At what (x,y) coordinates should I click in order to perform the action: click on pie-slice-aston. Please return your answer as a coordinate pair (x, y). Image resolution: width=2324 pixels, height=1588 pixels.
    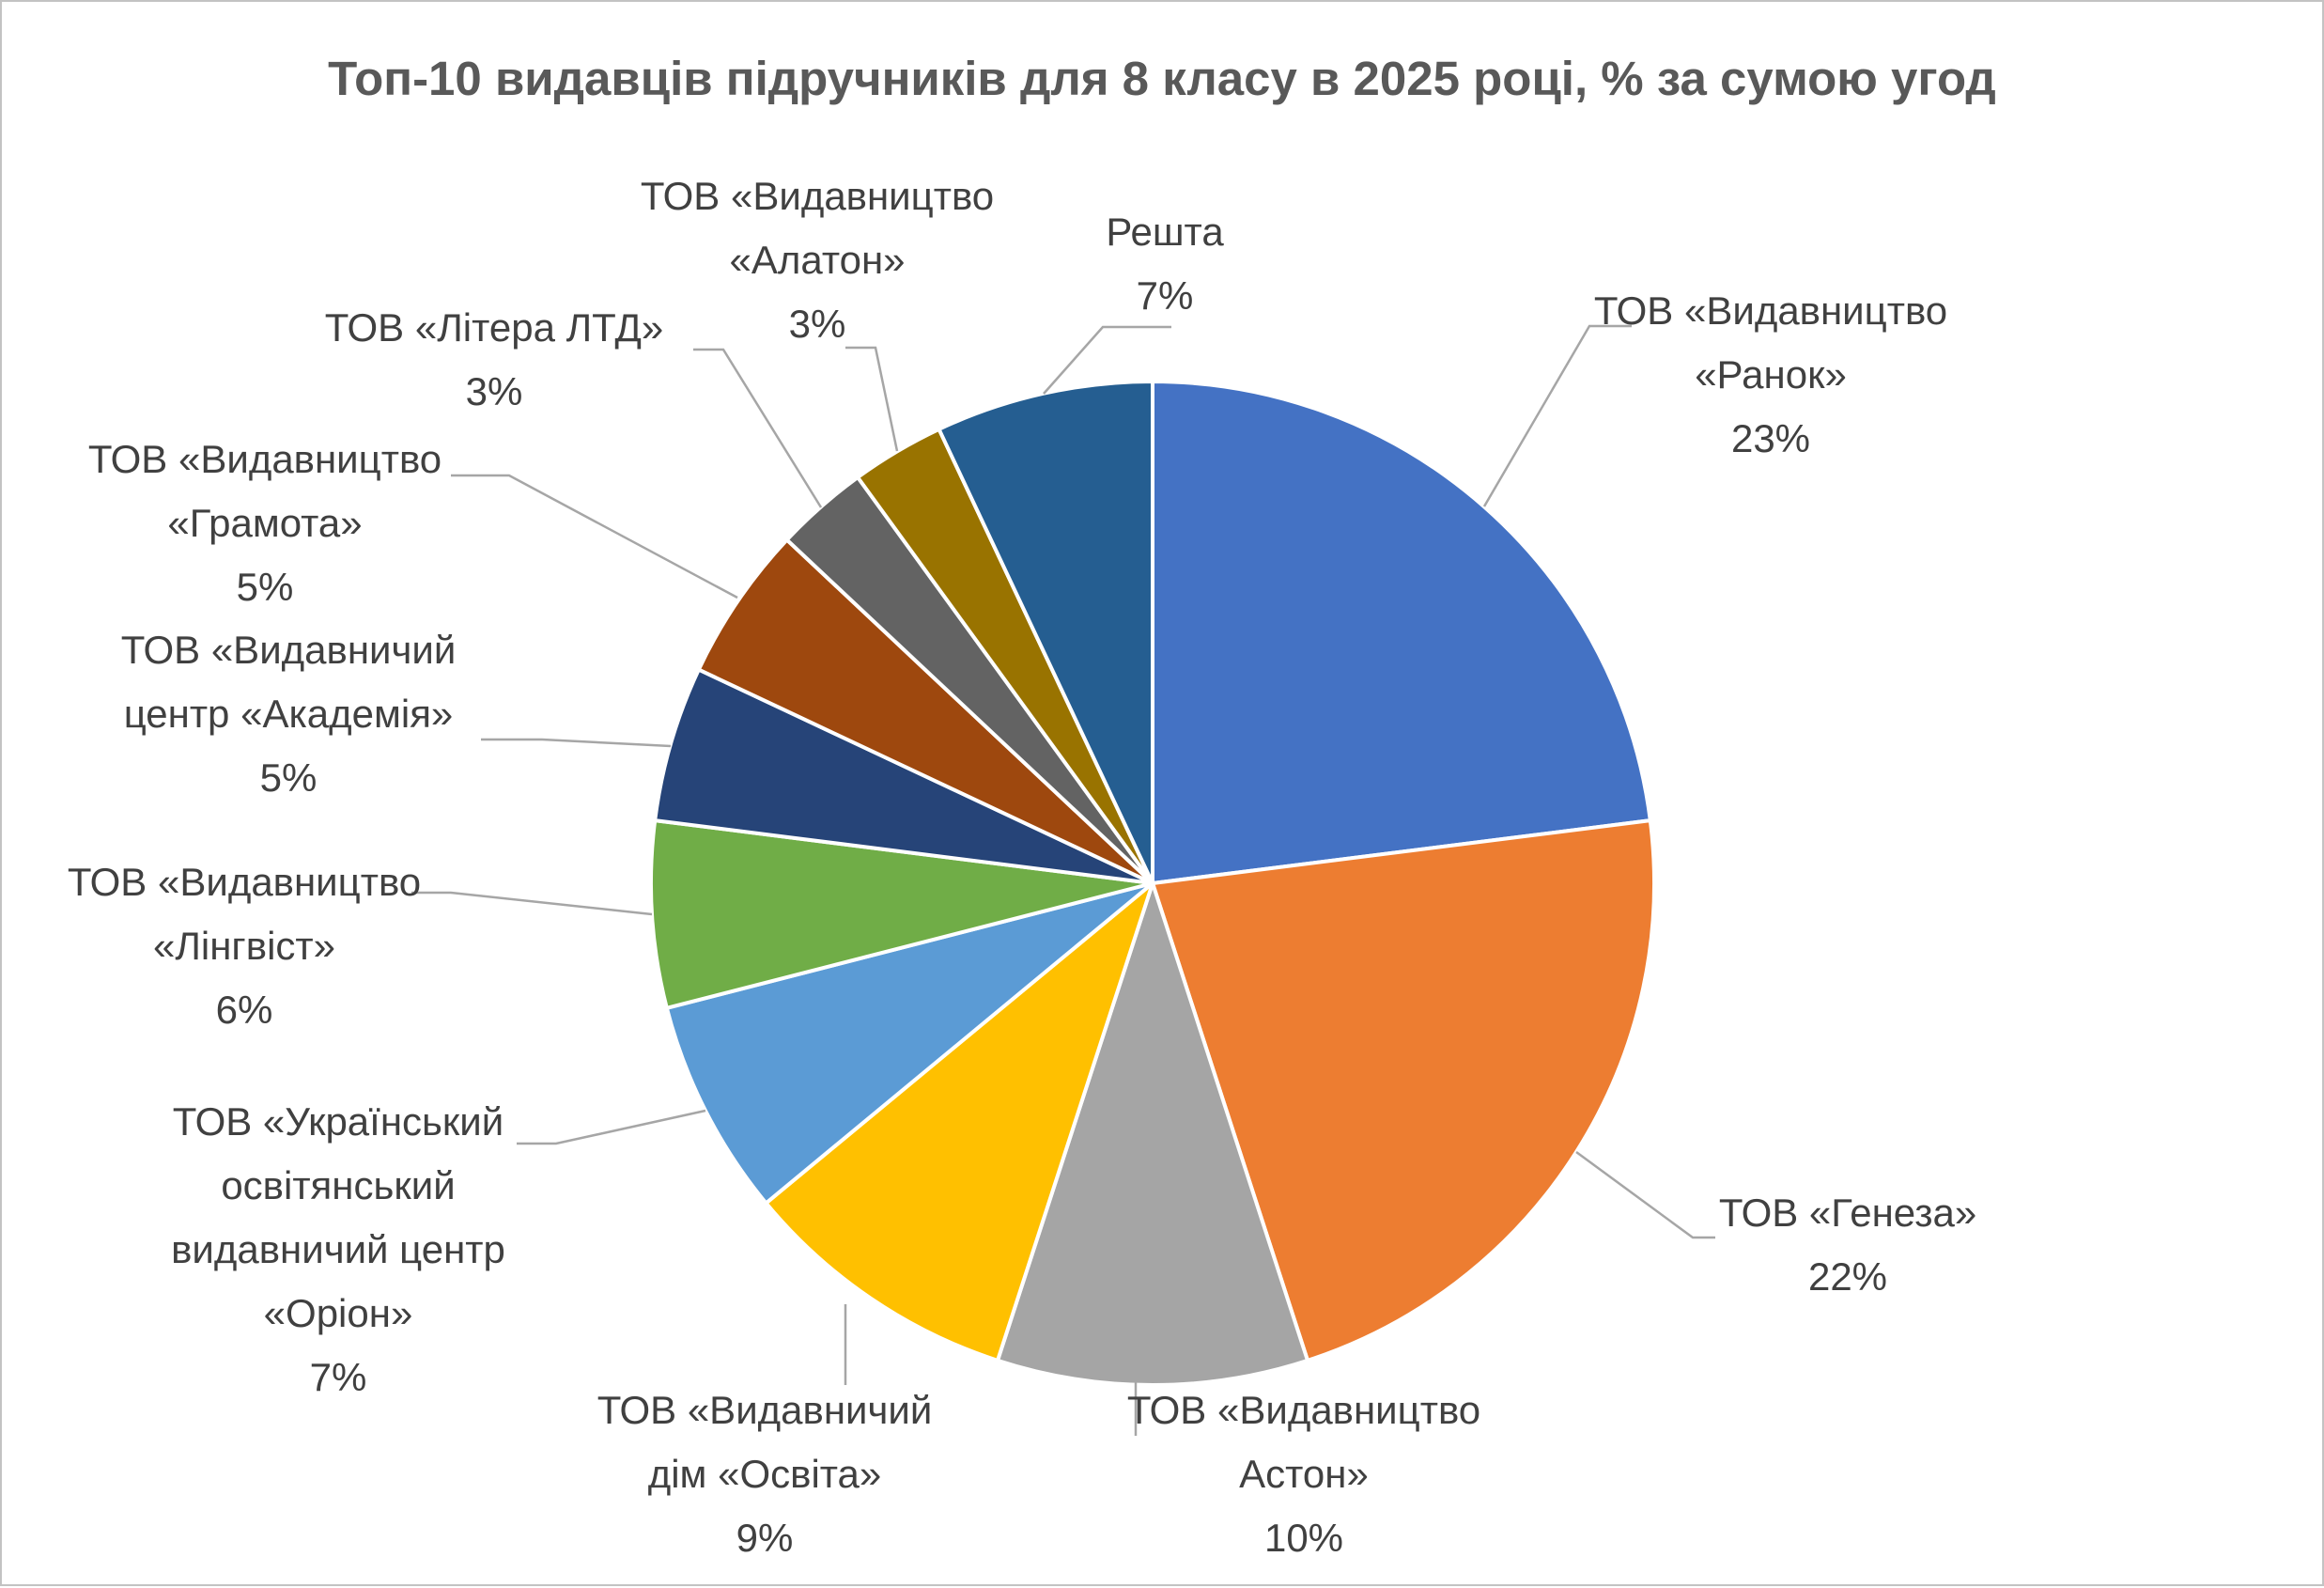
    Looking at the image, I should click on (1153, 1134).